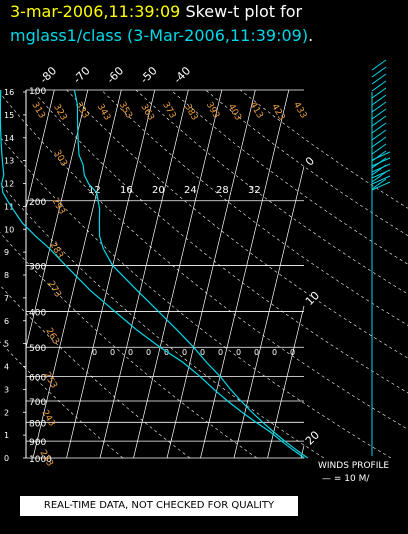 Image resolution: width=408 pixels, height=534 pixels. Describe the element at coordinates (310, 161) in the screenshot. I see `temperature-tick-label: 0` at that location.